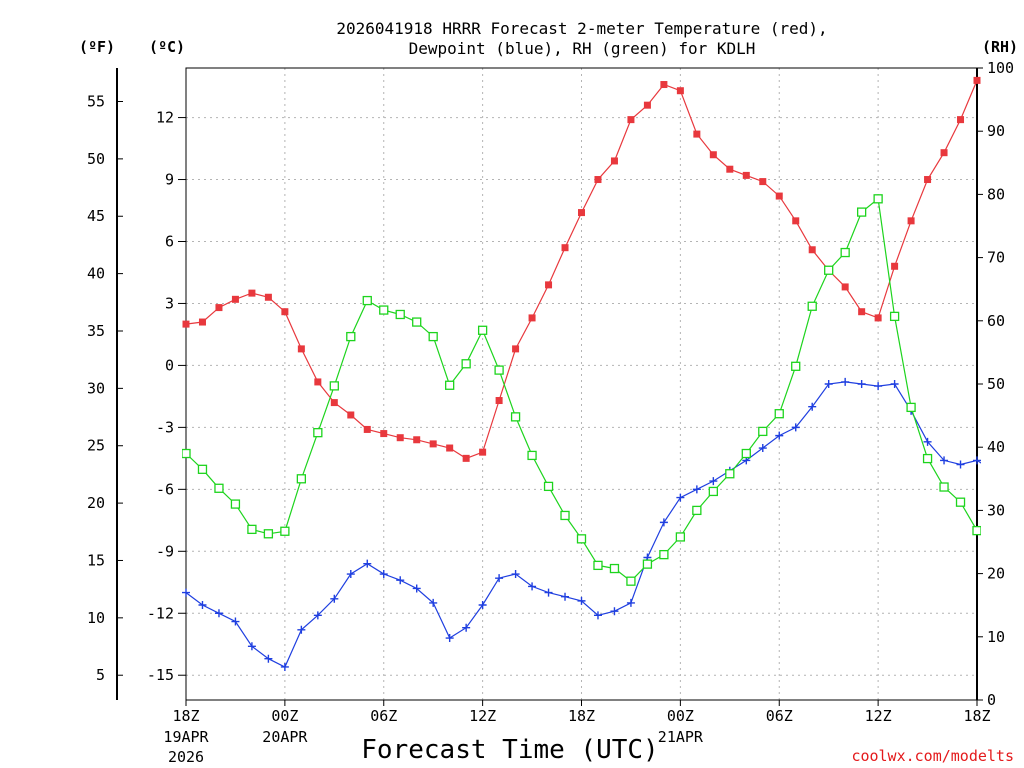  Describe the element at coordinates (97, 47) in the screenshot. I see `fahrenheit-unit-label: (ºF)` at that location.